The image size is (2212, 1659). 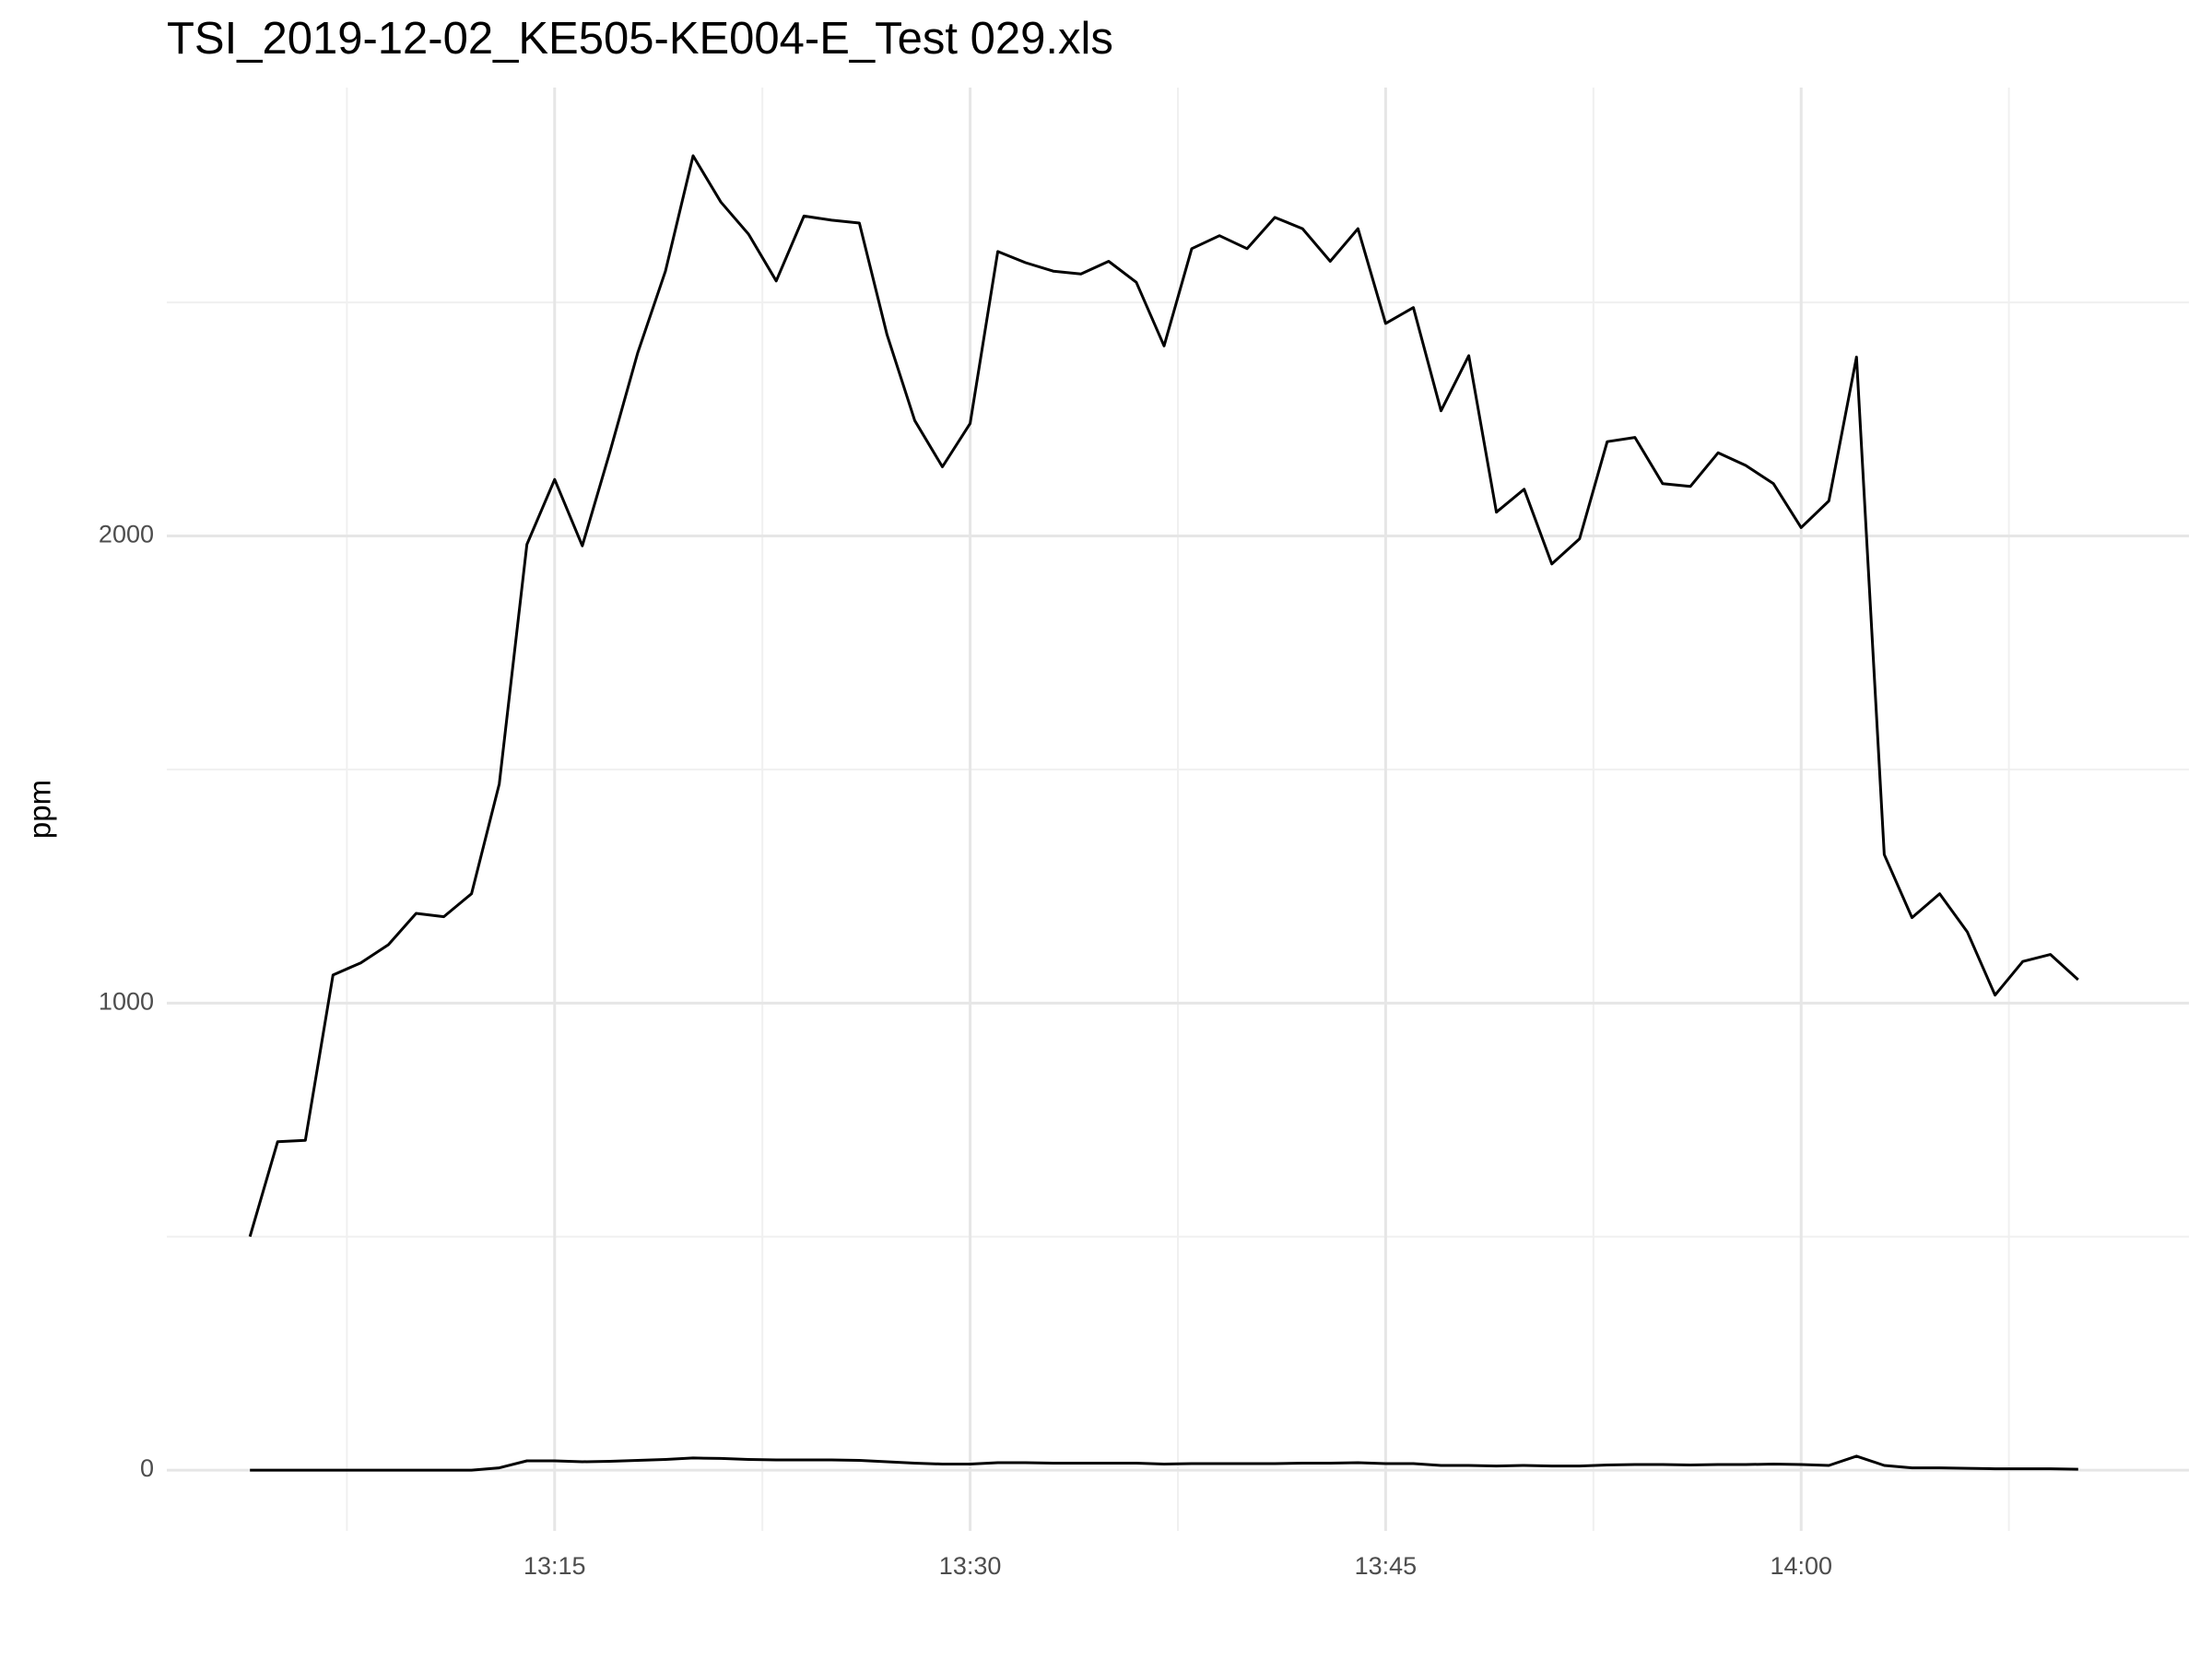 I want to click on x-tick-label: 13:30, so click(x=970, y=1566).